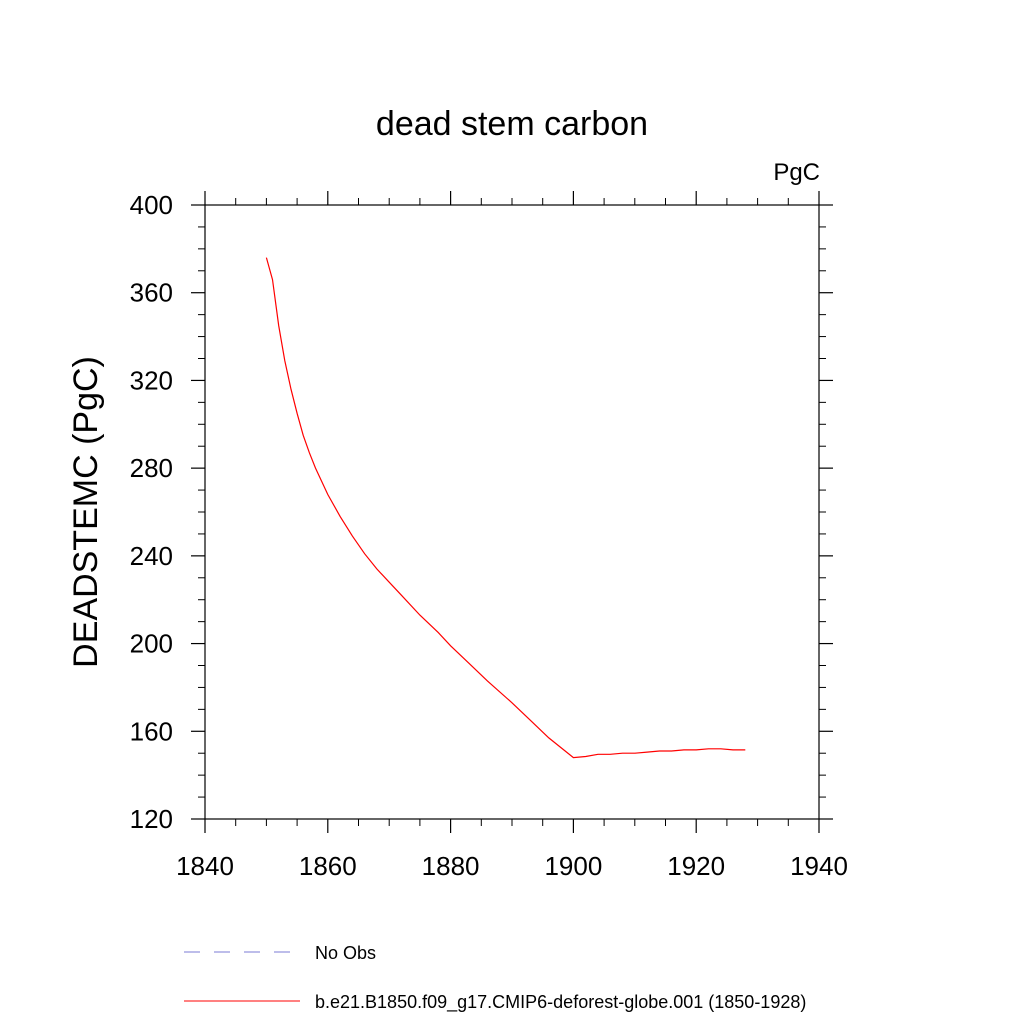  What do you see at coordinates (796, 172) in the screenshot?
I see `units-label: PgC` at bounding box center [796, 172].